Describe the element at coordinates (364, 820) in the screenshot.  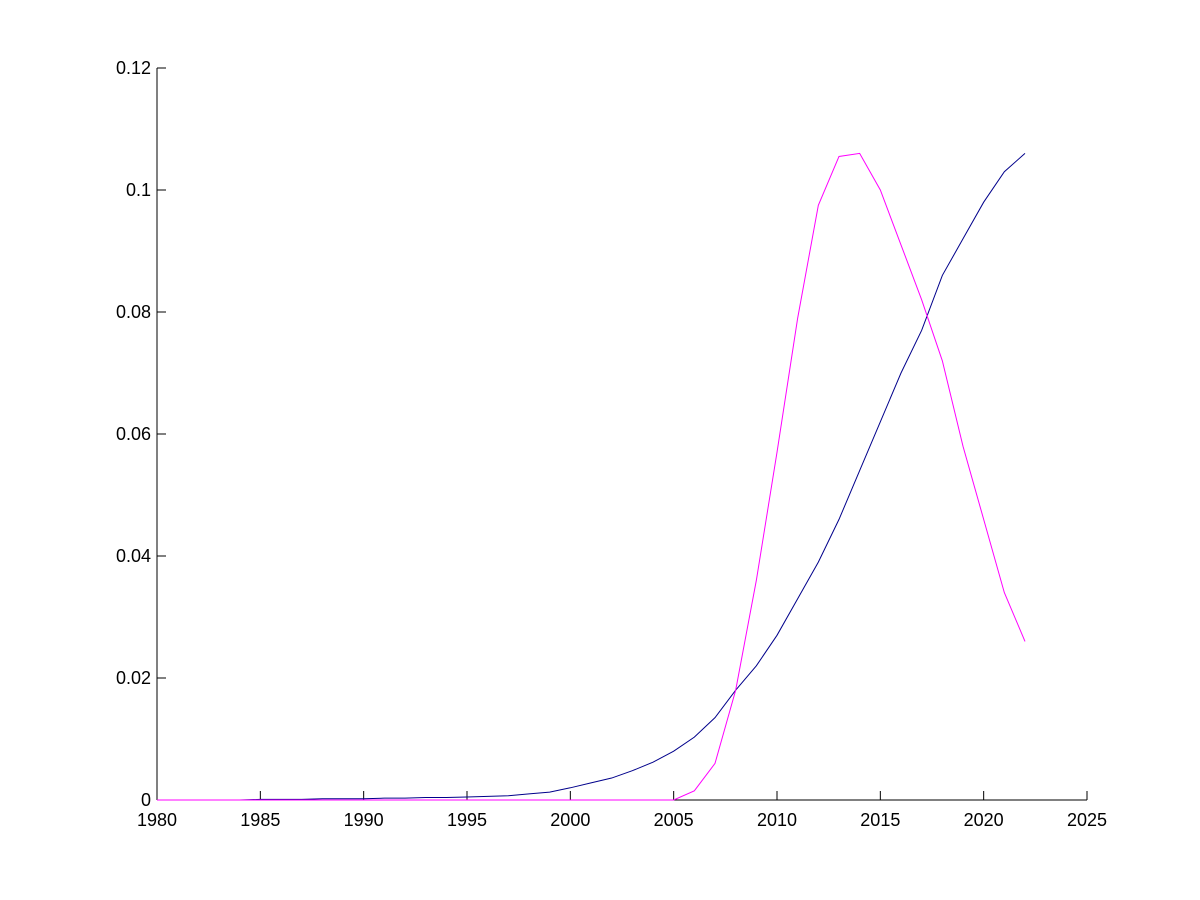
I see `x-tick-label: 1990` at that location.